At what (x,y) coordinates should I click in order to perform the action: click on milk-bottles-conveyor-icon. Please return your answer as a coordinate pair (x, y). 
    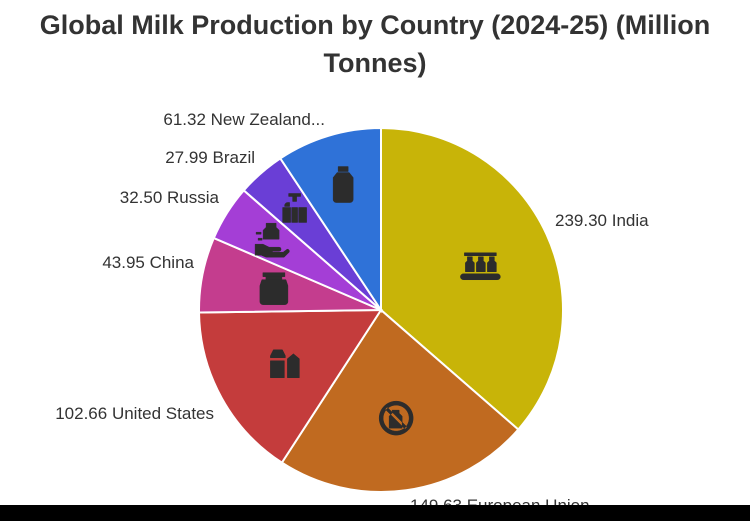
    Looking at the image, I should click on (480, 266).